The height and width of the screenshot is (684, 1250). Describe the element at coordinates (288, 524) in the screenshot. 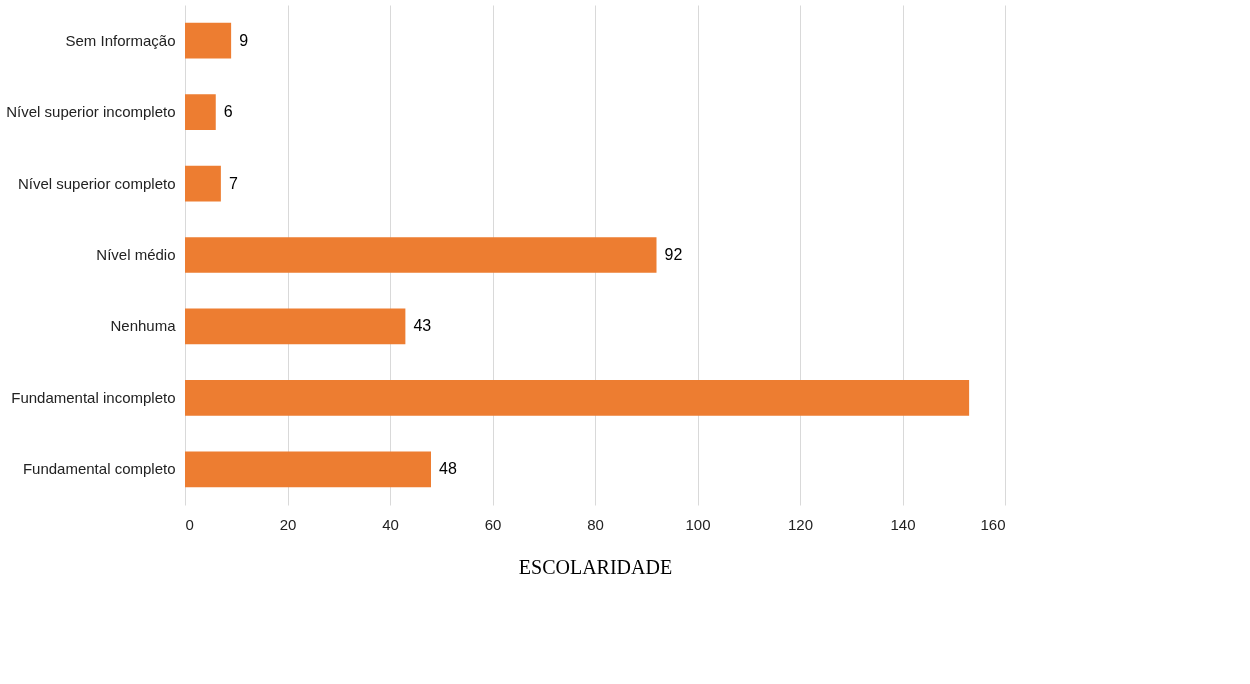

I see `x-tick-label: 20` at that location.